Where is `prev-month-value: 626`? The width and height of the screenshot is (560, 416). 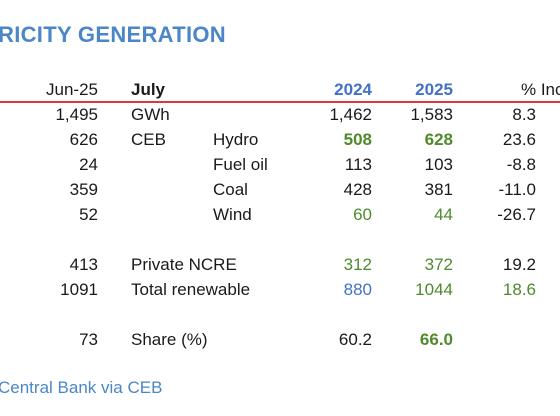
prev-month-value: 626 is located at coordinates (83, 139).